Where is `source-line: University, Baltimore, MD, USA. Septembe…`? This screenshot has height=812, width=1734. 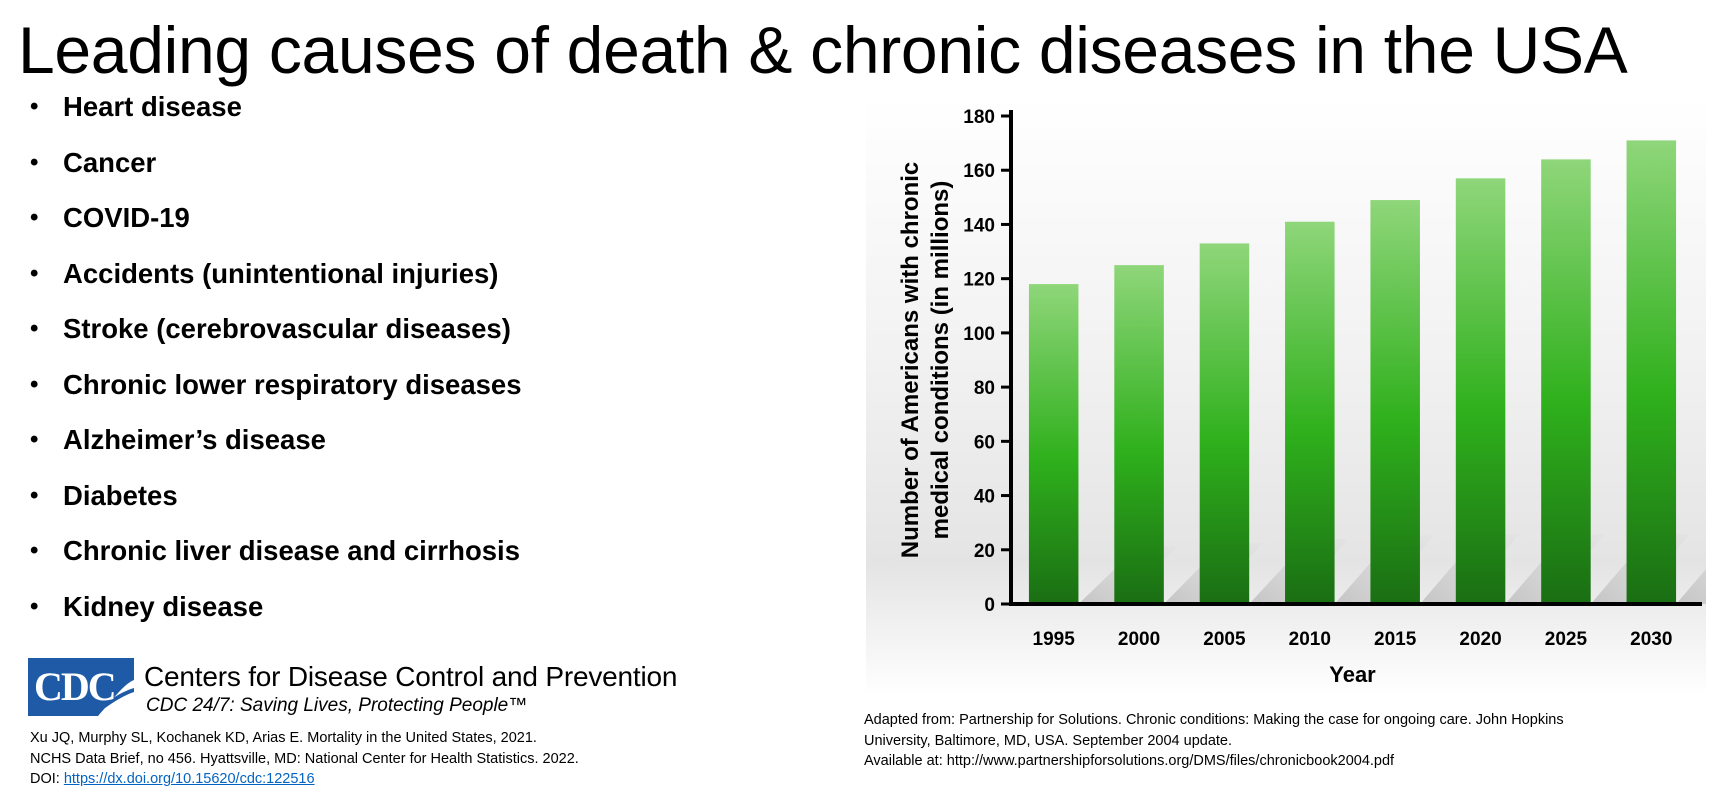 source-line: University, Baltimore, MD, USA. Septembe… is located at coordinates (1048, 740).